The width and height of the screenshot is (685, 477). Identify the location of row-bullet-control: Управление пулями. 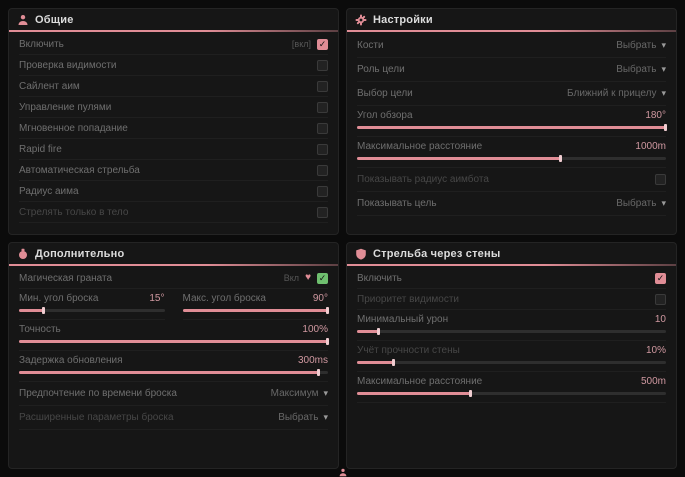
(173, 107).